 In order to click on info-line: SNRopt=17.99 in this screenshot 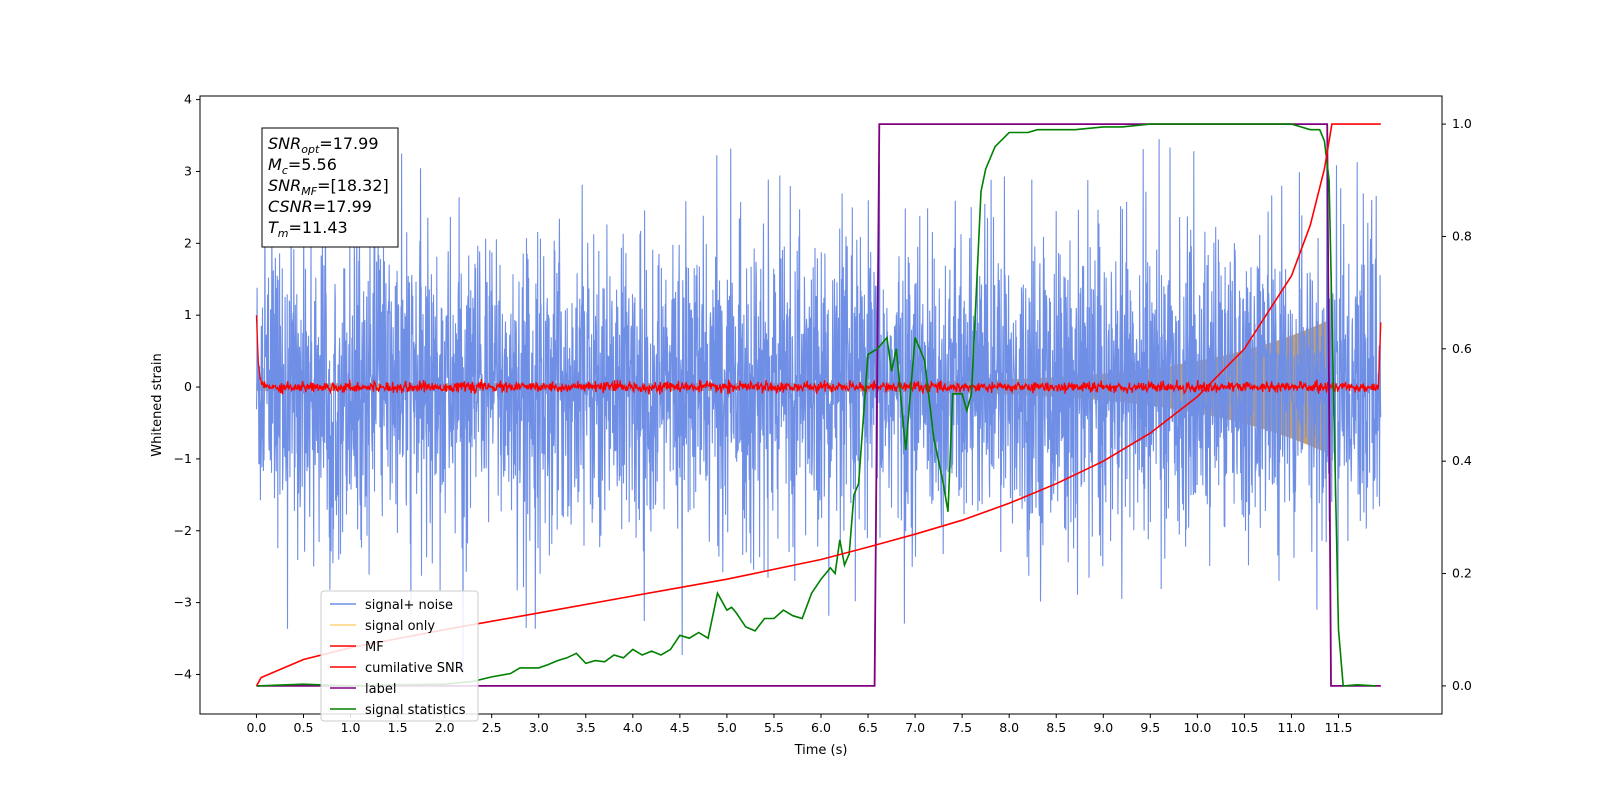, I will do `click(323, 145)`.